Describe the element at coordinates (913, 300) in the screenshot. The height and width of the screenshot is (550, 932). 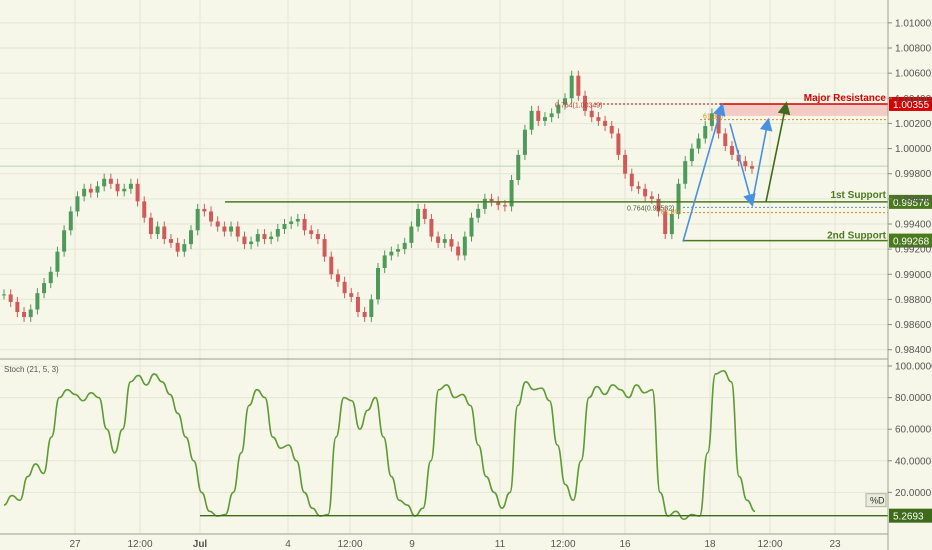
I see `price-tick-label: 0.98800` at that location.